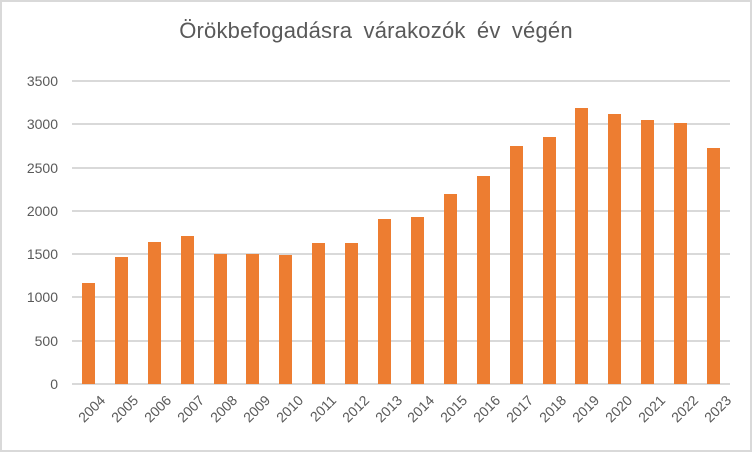  I want to click on bar-2008, so click(220, 319).